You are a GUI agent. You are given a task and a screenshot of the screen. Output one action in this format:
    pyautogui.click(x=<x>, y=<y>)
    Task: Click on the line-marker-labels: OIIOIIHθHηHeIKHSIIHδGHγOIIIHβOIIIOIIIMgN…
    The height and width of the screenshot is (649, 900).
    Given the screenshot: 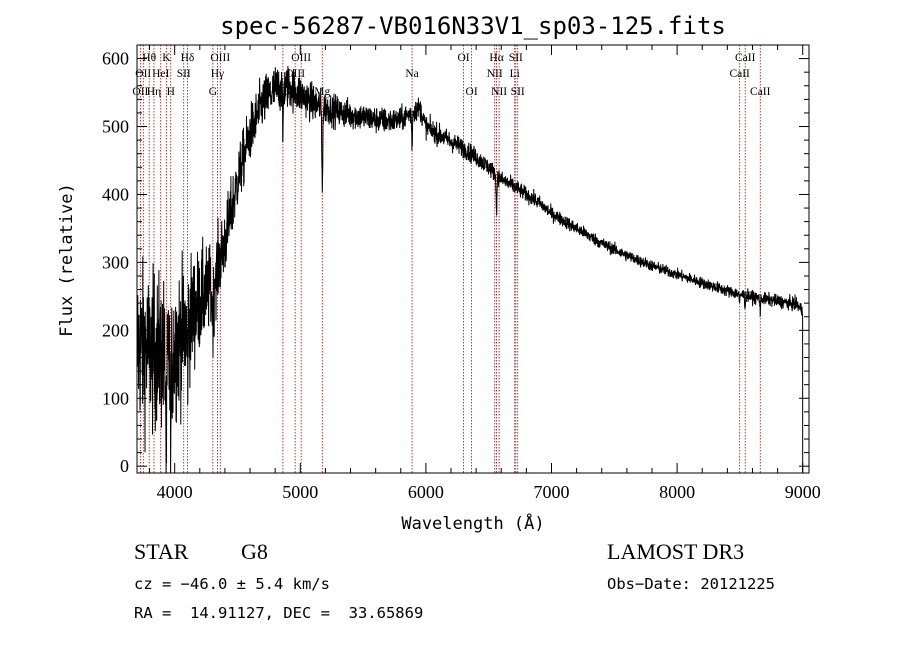 What is the action you would take?
    pyautogui.click(x=451, y=75)
    